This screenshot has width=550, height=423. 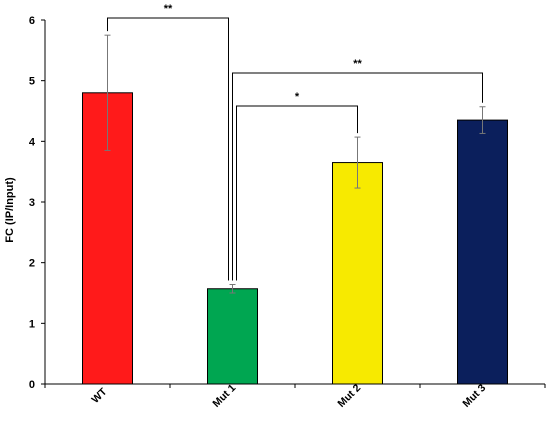 I want to click on y-axis-title: FC (IP/Input), so click(x=10, y=210).